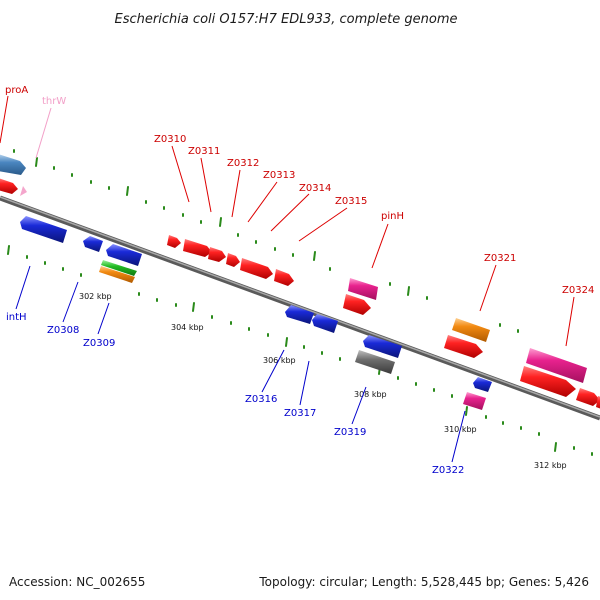  I want to click on gene-label: Z0316, so click(261, 399).